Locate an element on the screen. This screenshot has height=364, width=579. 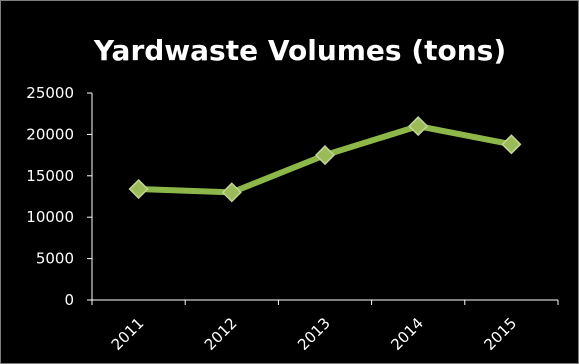
y-tick-label: 25000 is located at coordinates (50, 93).